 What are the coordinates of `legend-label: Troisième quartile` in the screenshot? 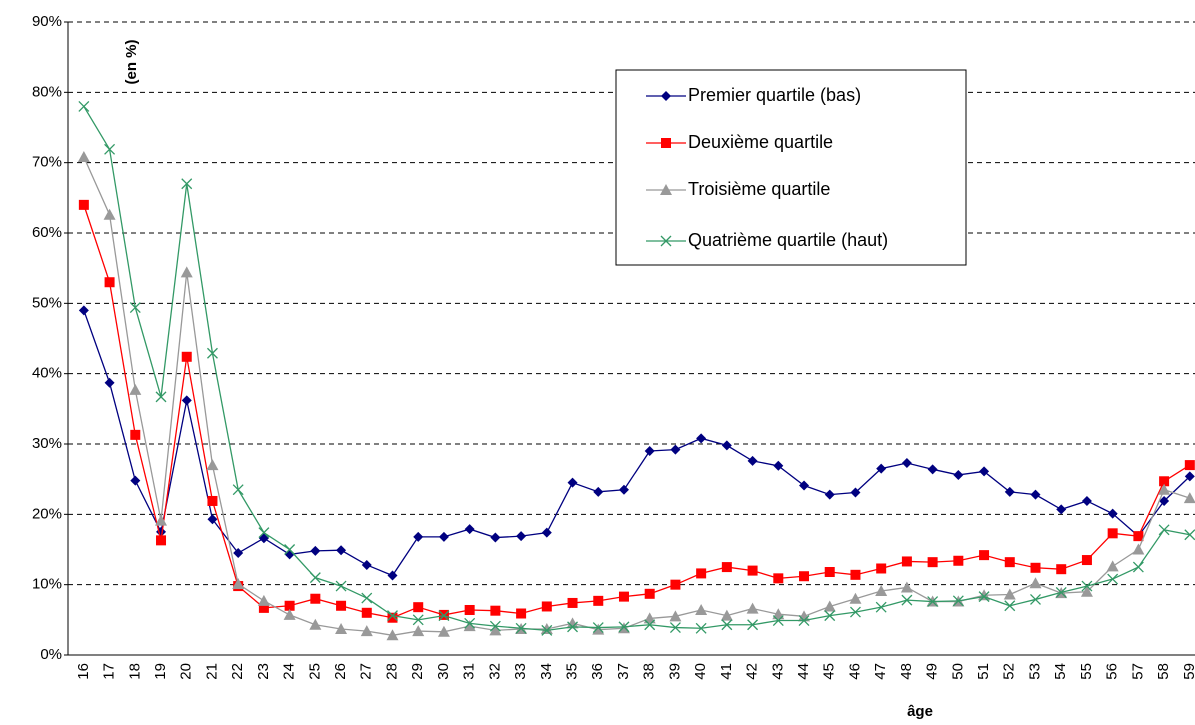 It's located at (759, 189).